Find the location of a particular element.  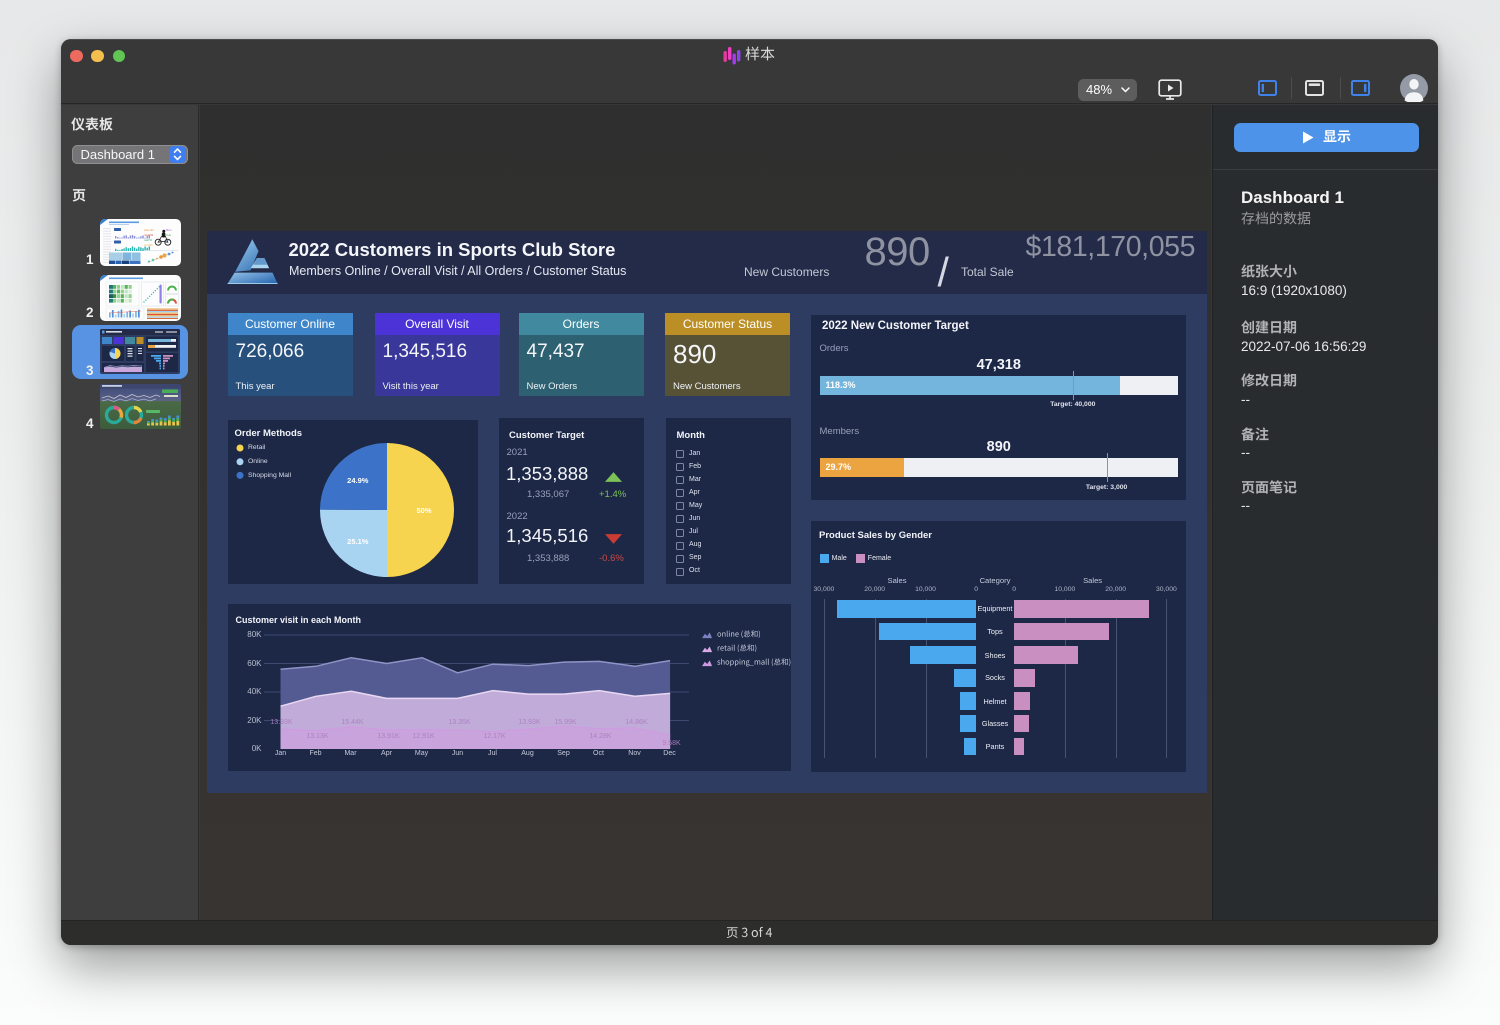

svg-text: Cls is located at coordinates (168, 240).